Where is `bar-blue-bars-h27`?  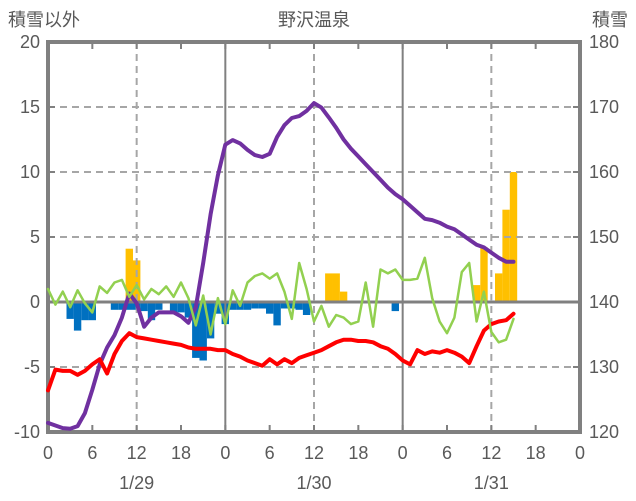 bar-blue-bars-h27 is located at coordinates (247, 306).